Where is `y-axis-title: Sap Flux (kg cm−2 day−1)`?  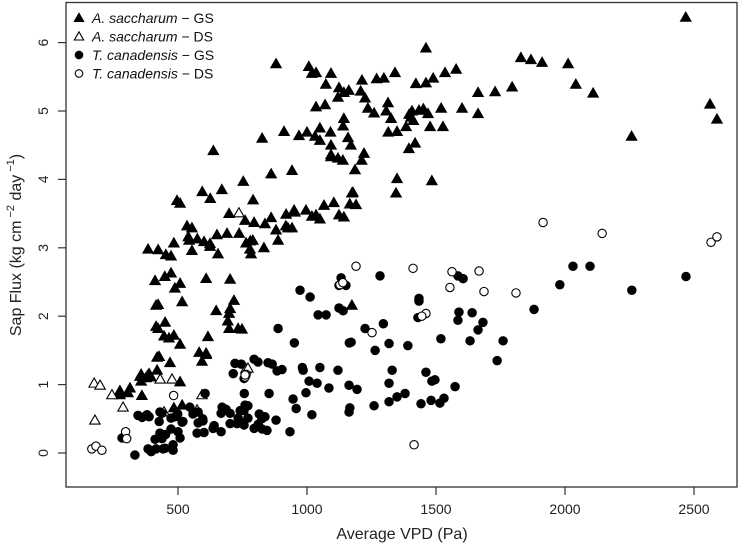
y-axis-title: Sap Flux (kg cm−2 day−1) is located at coordinates (15, 245).